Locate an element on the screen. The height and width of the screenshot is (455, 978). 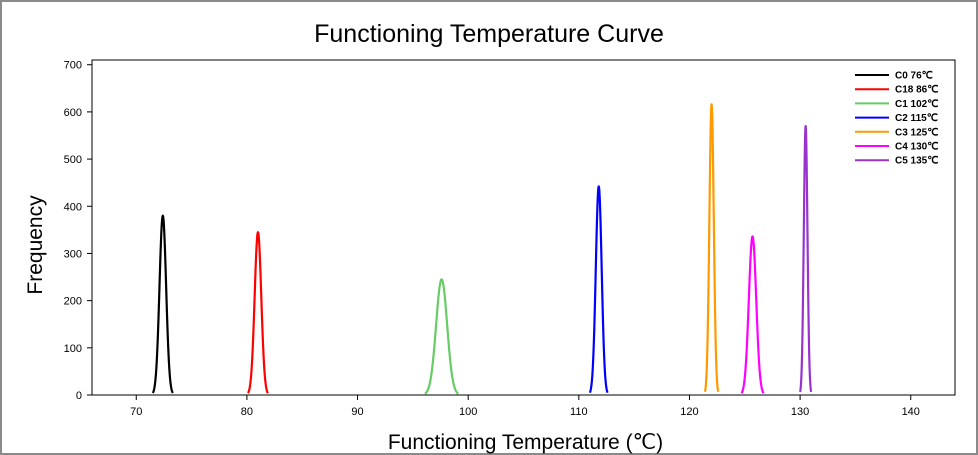
legend-label-4: C3 125℃ is located at coordinates (916, 132).